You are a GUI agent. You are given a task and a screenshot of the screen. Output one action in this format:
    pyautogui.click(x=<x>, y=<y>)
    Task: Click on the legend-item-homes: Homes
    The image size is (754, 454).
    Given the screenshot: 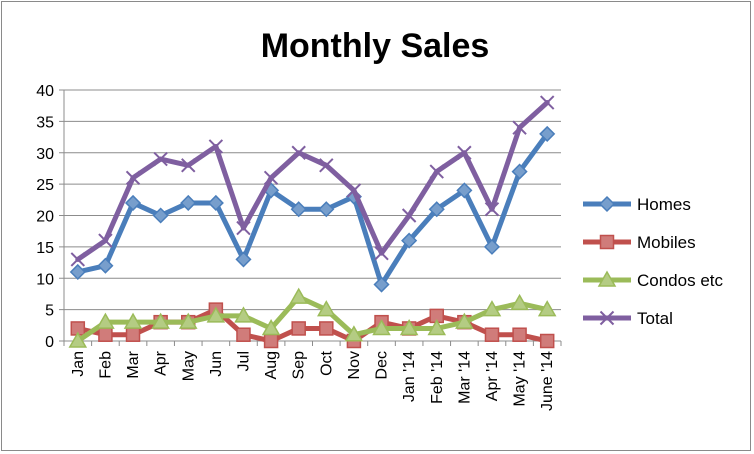 What is the action you would take?
    pyautogui.click(x=637, y=204)
    